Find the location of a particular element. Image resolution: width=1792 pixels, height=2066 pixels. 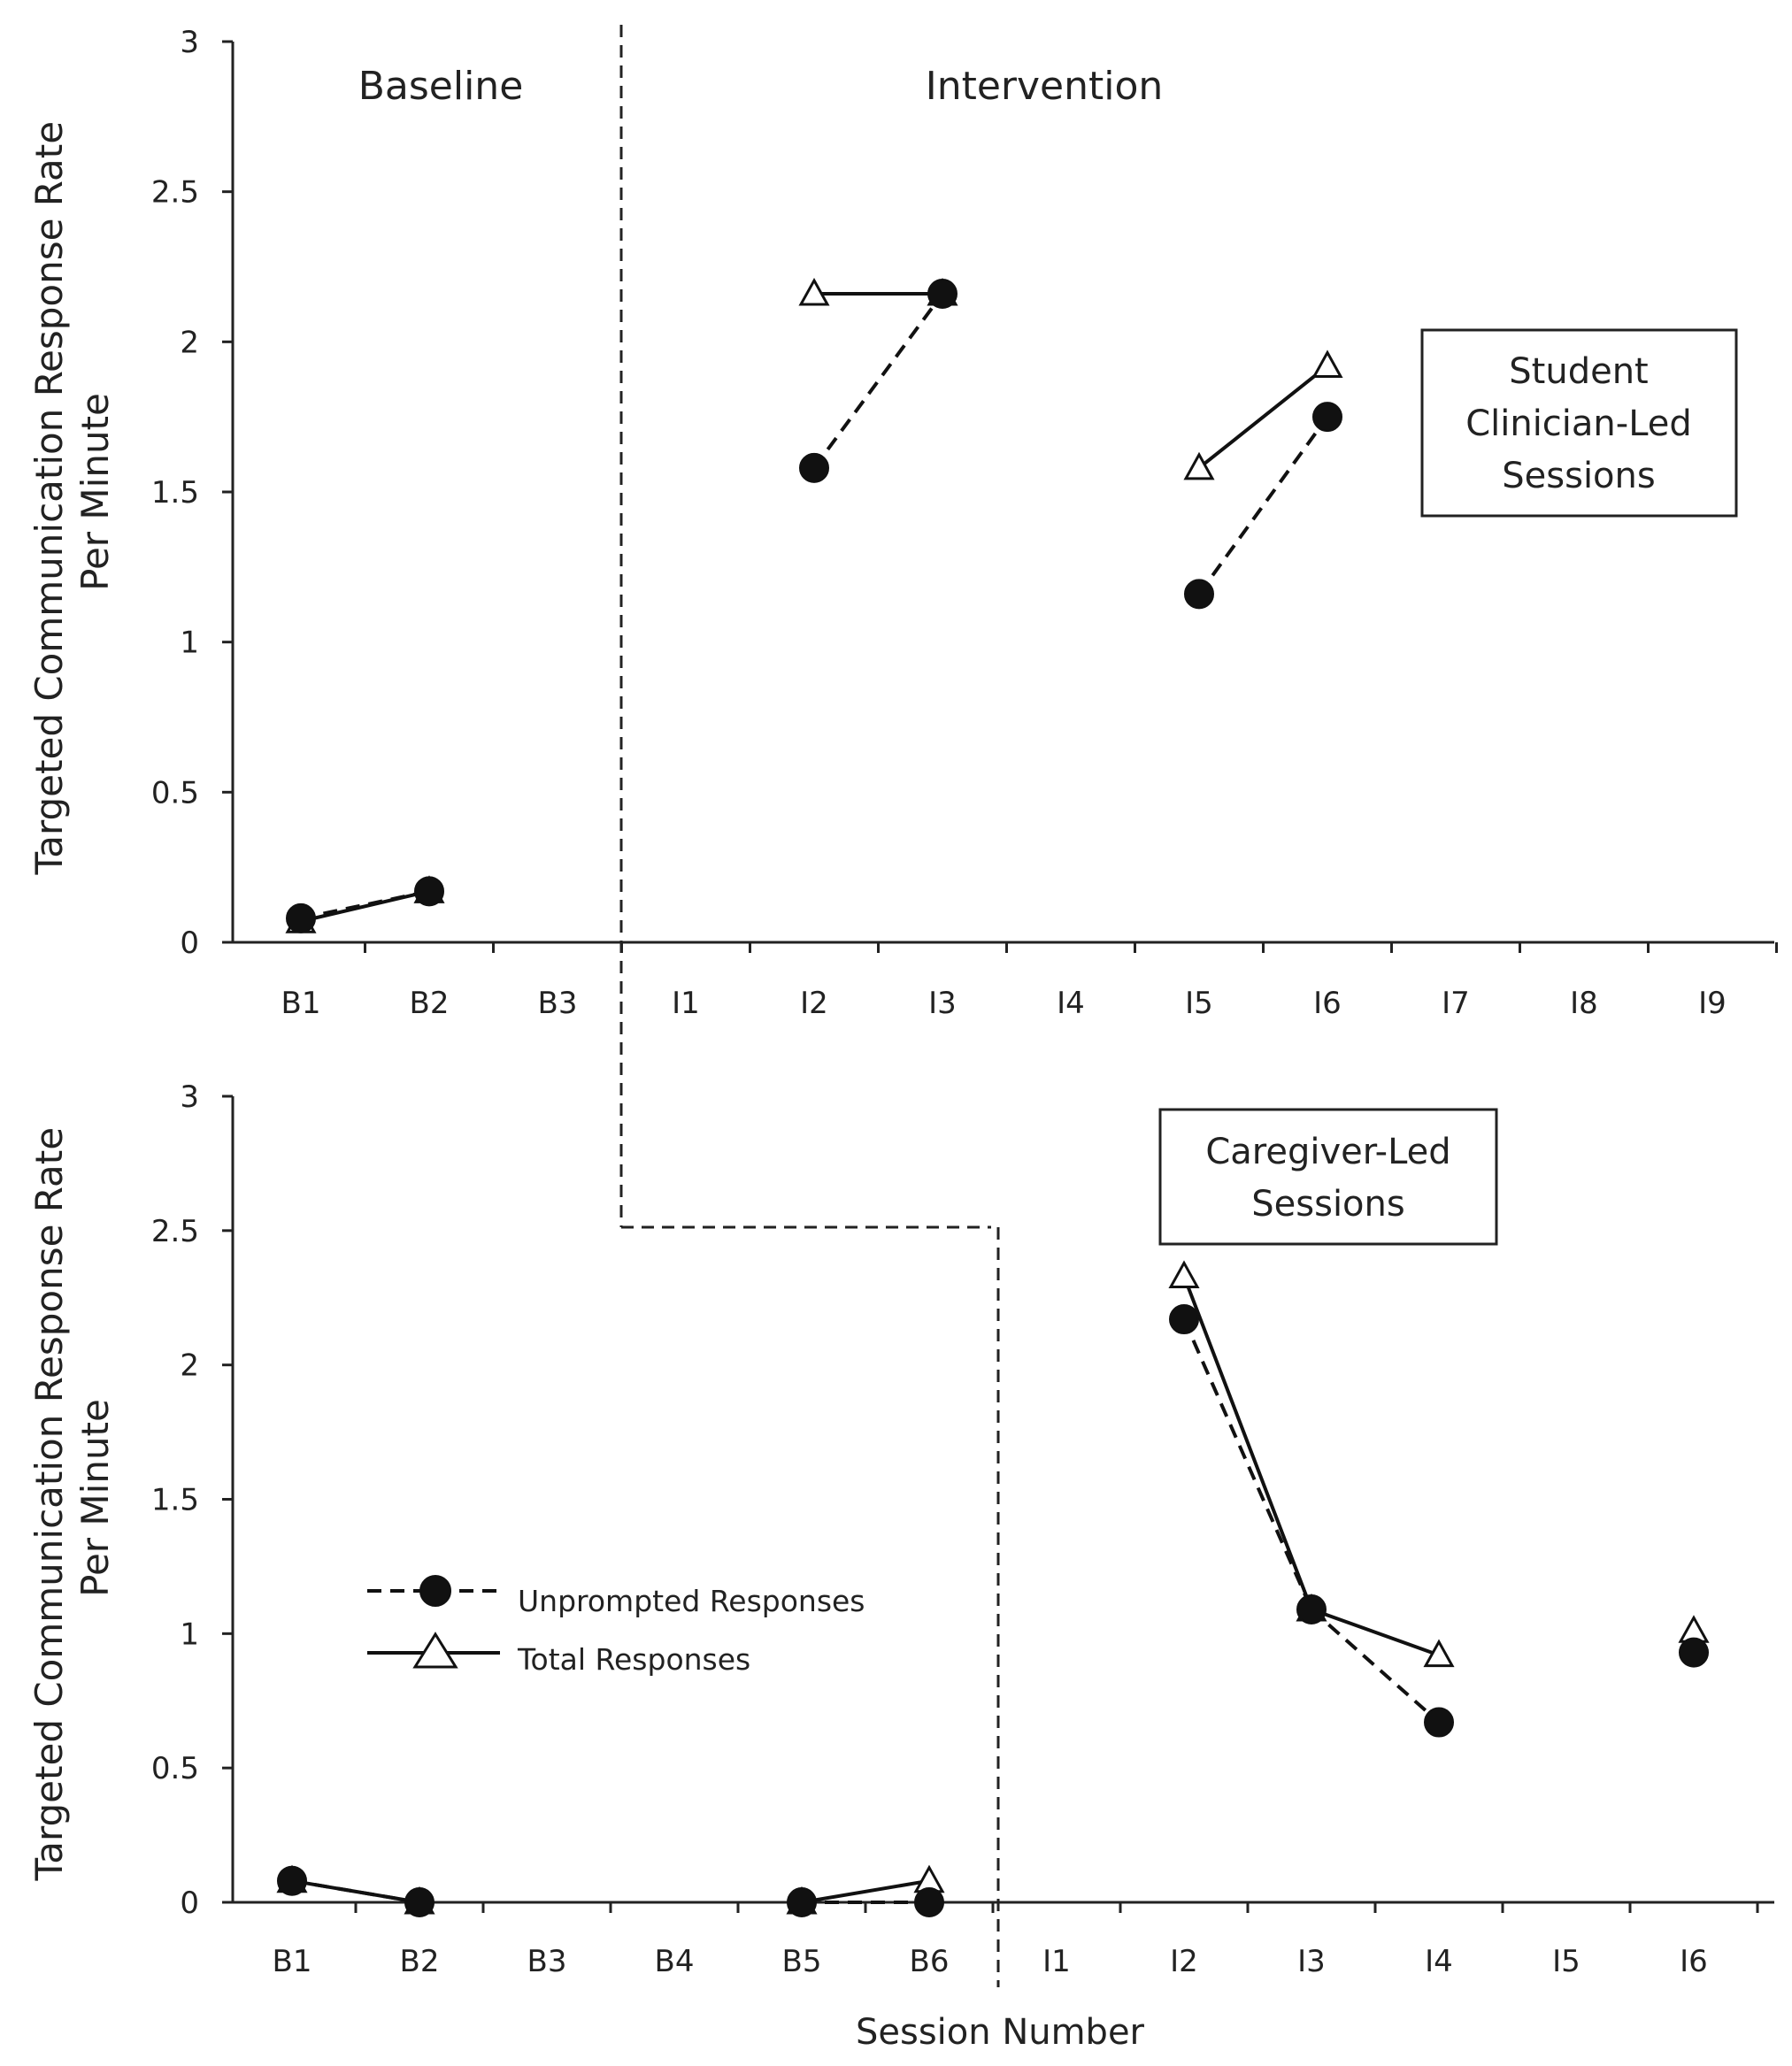

bottom-y-ticks: 0 0.5 1 1.5 2 2.5 3 is located at coordinates (192, 1500).